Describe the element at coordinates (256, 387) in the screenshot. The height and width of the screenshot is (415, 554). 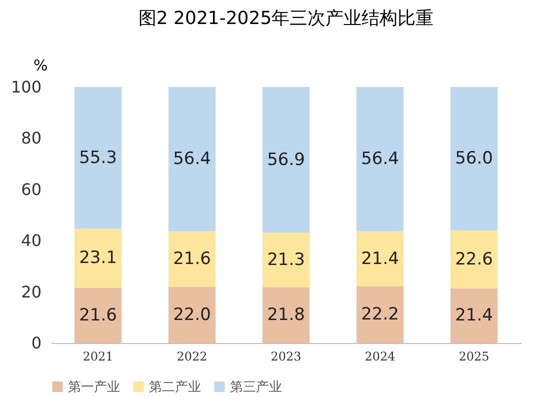
I see `legend-label: 第三产业` at that location.